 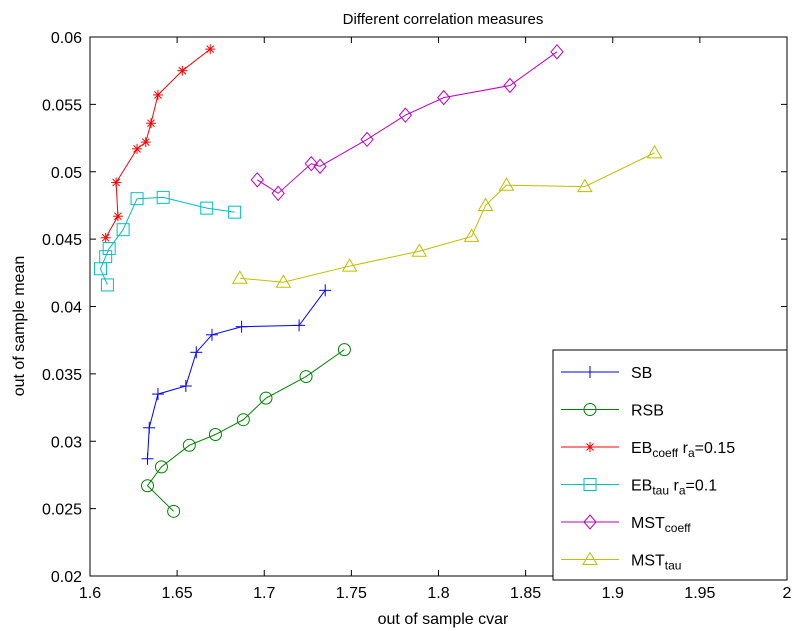 What do you see at coordinates (621, 562) in the screenshot?
I see `legend-entry: MSTtau` at bounding box center [621, 562].